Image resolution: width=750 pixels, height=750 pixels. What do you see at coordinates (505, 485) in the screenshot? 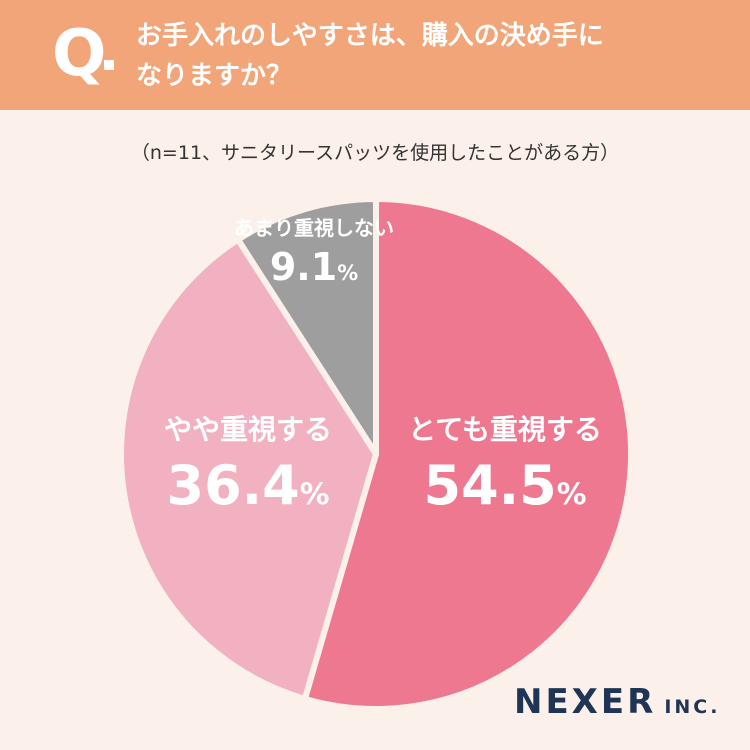
I see `slice-value-very-important: 54.5%` at bounding box center [505, 485].